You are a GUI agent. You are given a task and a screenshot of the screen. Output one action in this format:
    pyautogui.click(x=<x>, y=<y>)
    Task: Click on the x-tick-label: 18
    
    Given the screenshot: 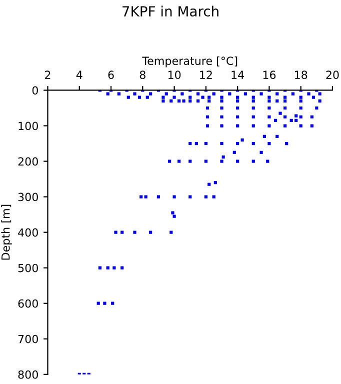 What is the action you would take?
    pyautogui.click(x=301, y=75)
    